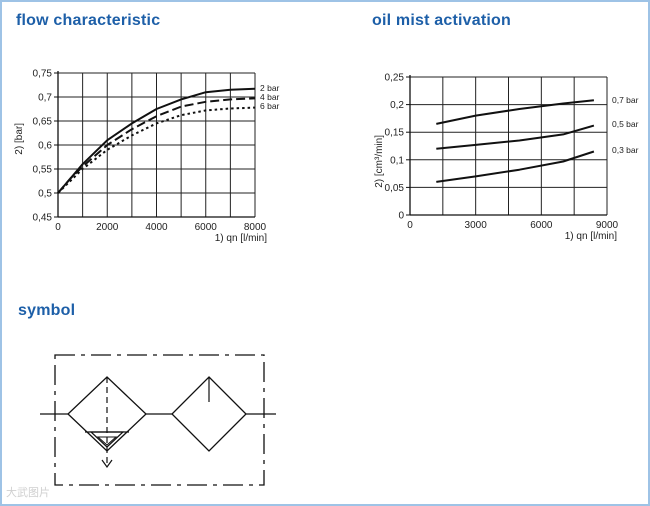 This screenshot has height=506, width=650. Describe the element at coordinates (43, 122) in the screenshot. I see `y-tick-label: 0,65` at that location.